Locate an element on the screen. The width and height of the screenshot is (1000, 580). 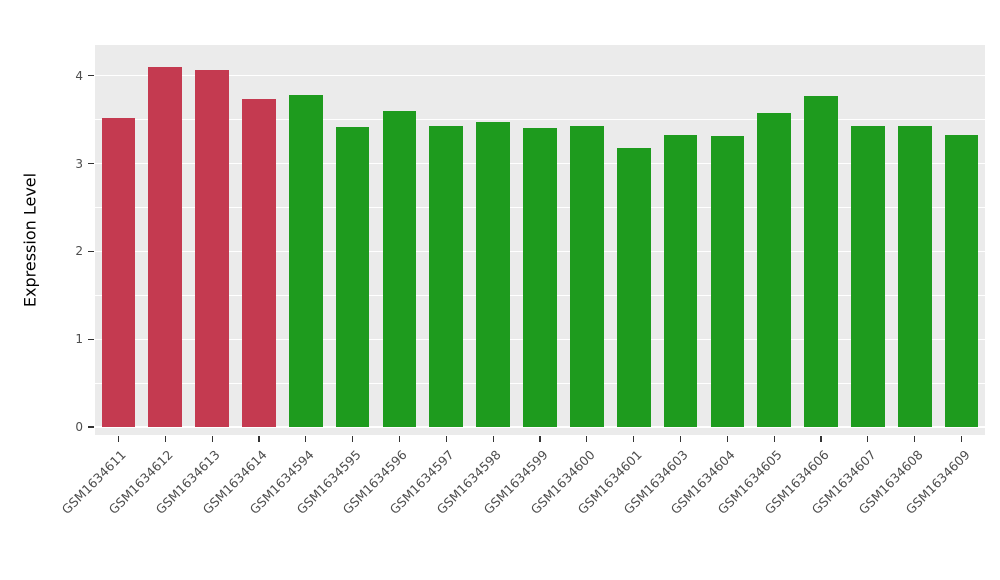
y-tick-label: 2 is located at coordinates (79, 251).